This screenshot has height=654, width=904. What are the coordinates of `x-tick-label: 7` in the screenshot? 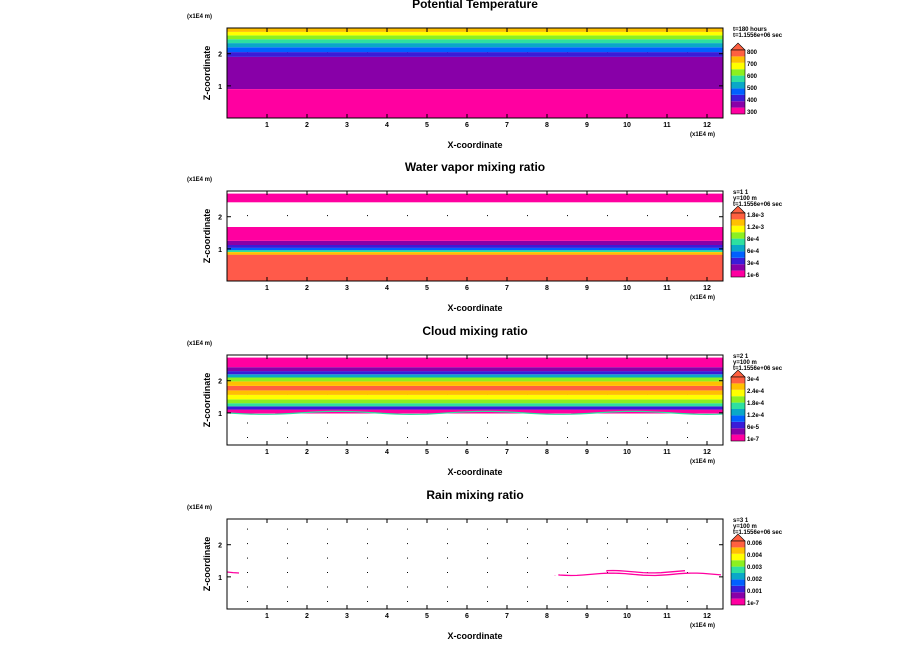 It's located at (507, 452).